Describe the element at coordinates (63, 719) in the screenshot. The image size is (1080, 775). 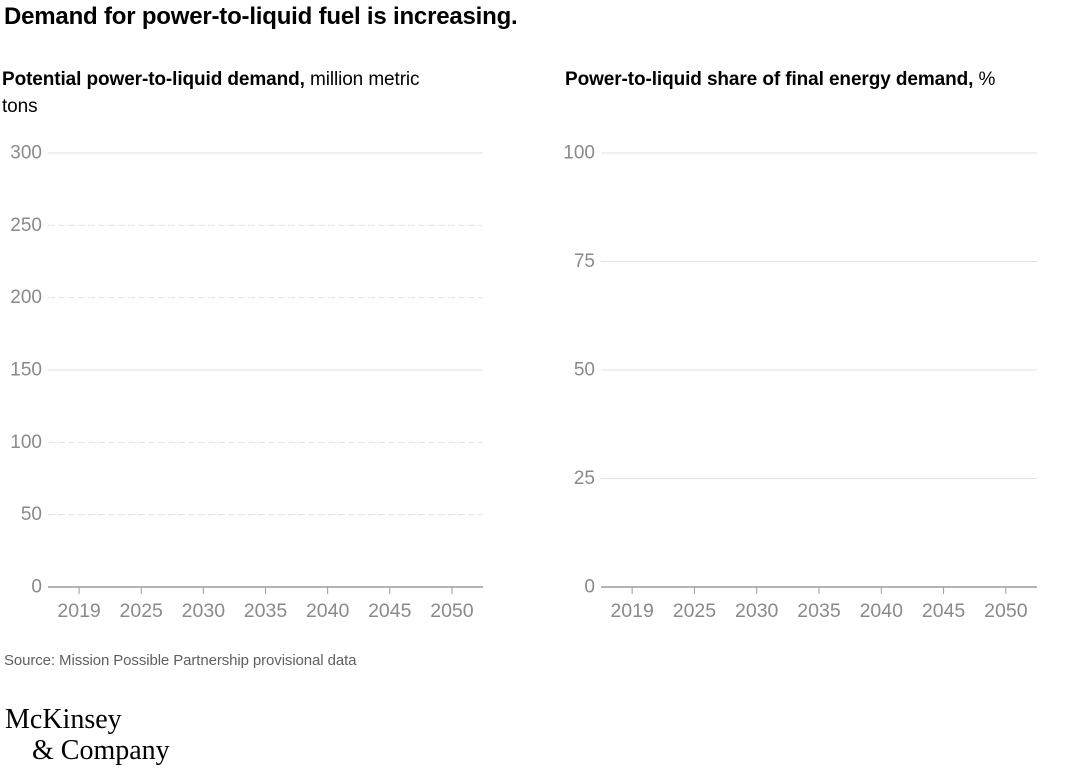
I see `logo-line1: McKinsey` at that location.